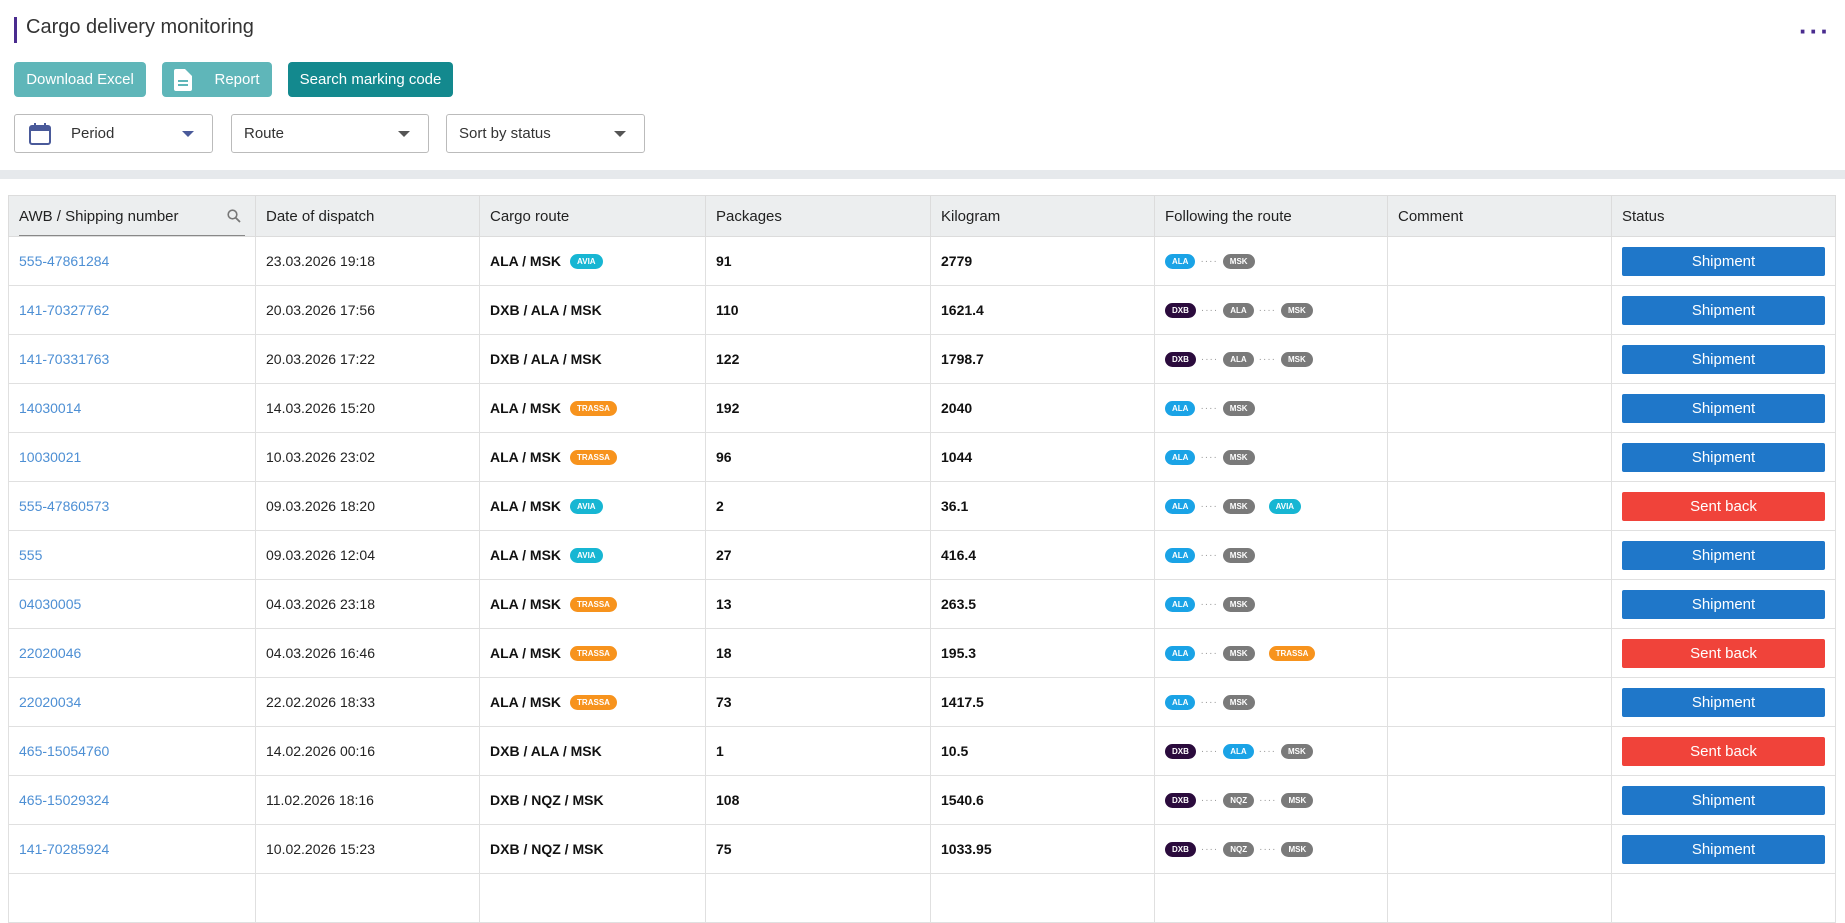 The width and height of the screenshot is (1845, 923). I want to click on kilogram-cell: 1033.95, so click(1042, 849).